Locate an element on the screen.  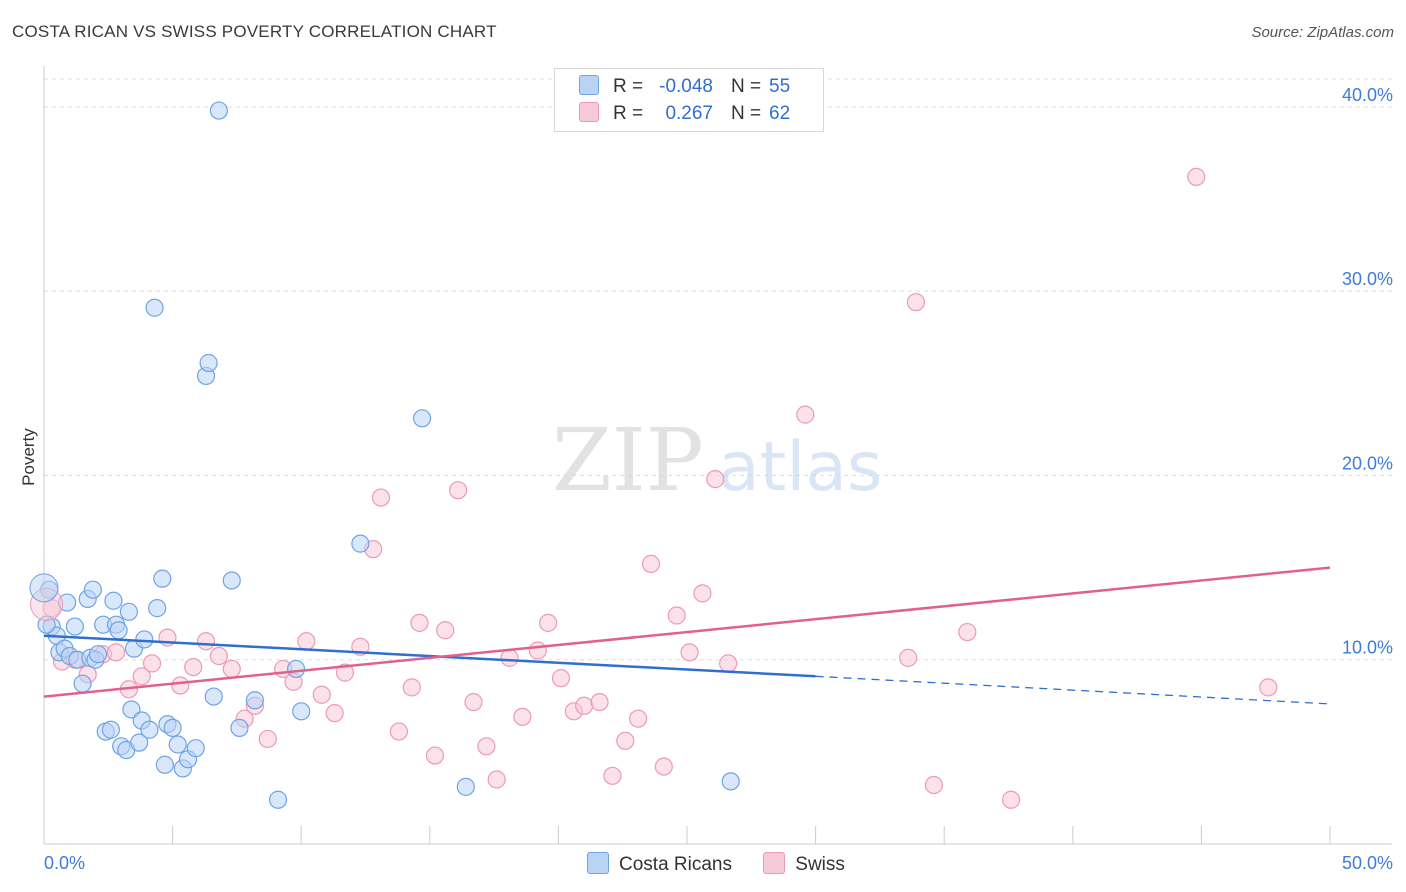
x-tick-label: 0.0% is located at coordinates (64, 863).